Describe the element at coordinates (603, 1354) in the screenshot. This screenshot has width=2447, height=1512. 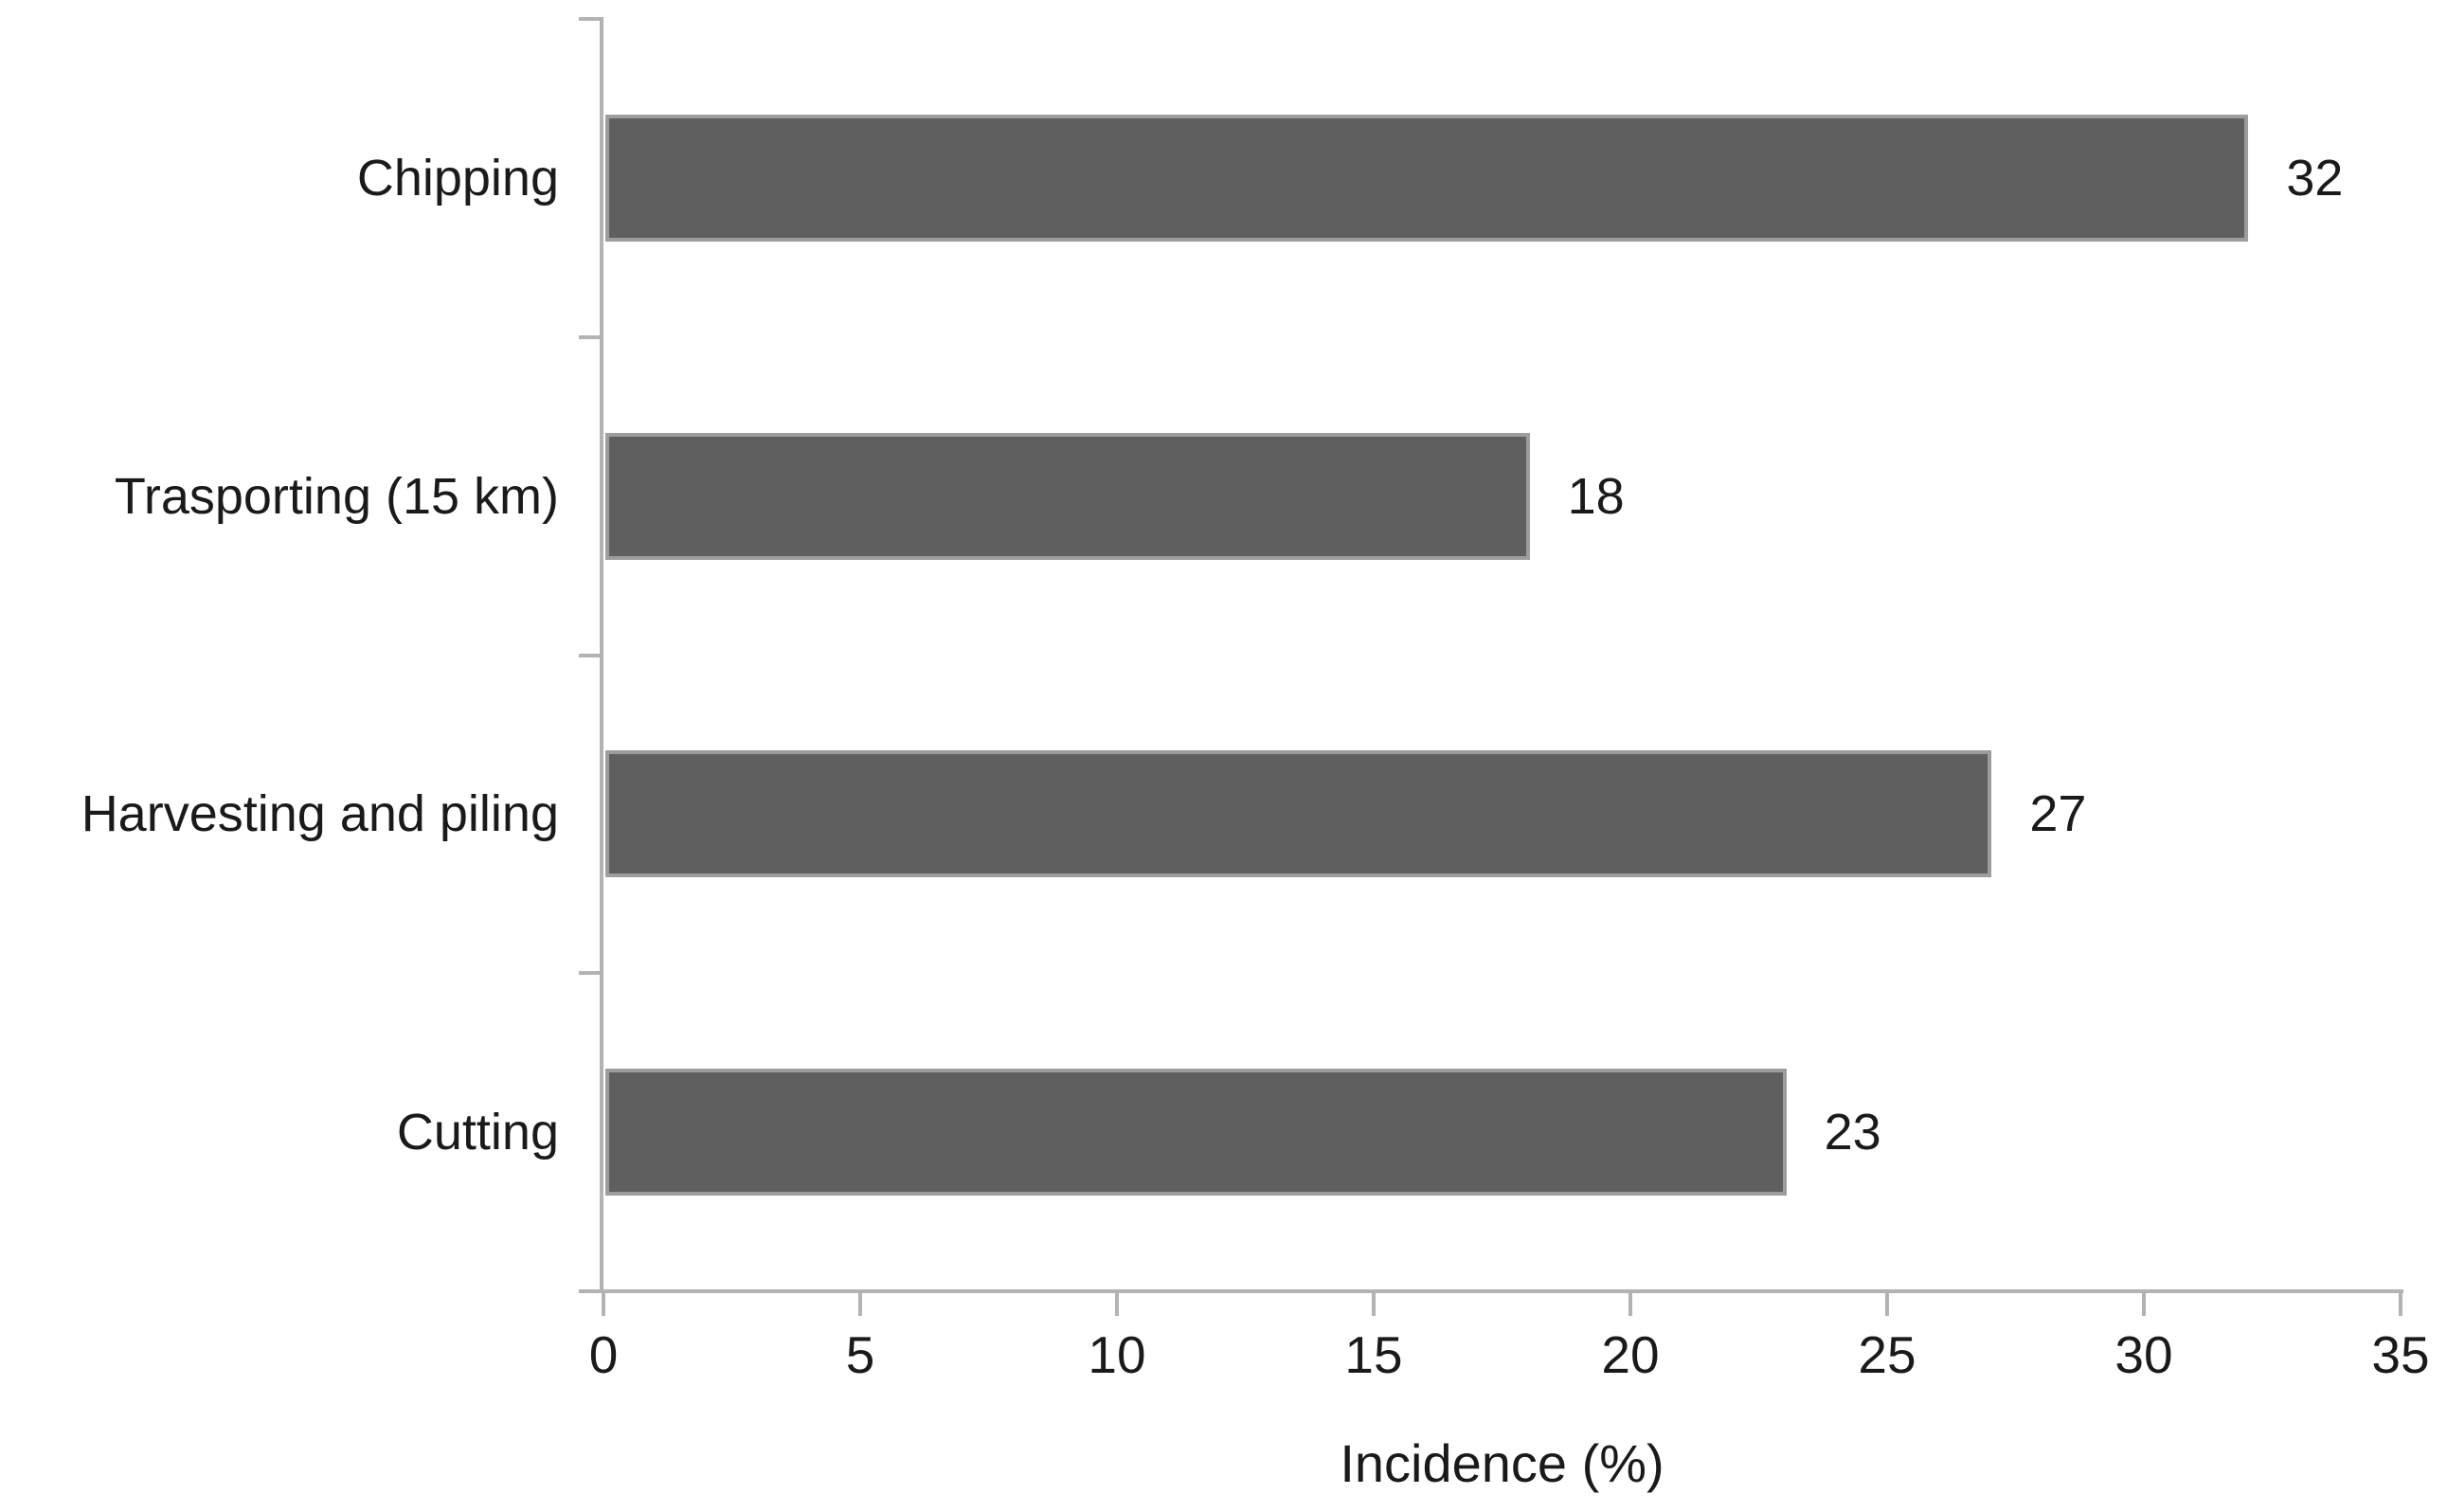
I see `x-tick-label: 0` at that location.